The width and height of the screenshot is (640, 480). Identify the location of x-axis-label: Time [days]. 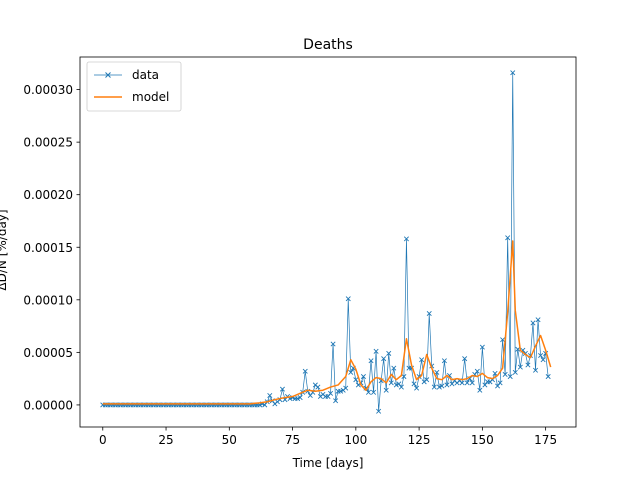
(328, 463).